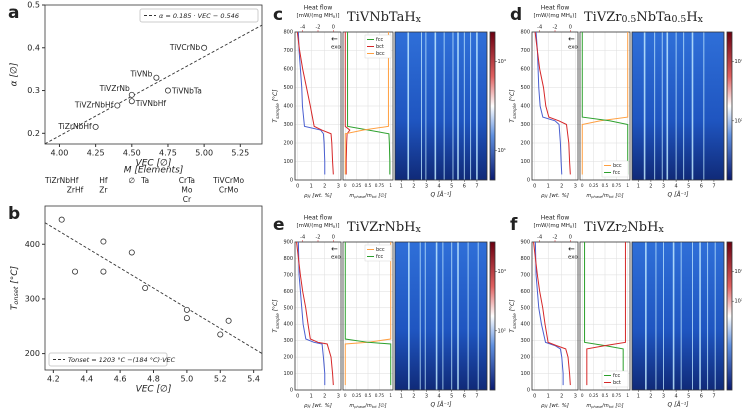  What do you see at coordinates (381, 227) in the screenshot?
I see `panel-title-part: TiVZrNbH` at bounding box center [381, 227].